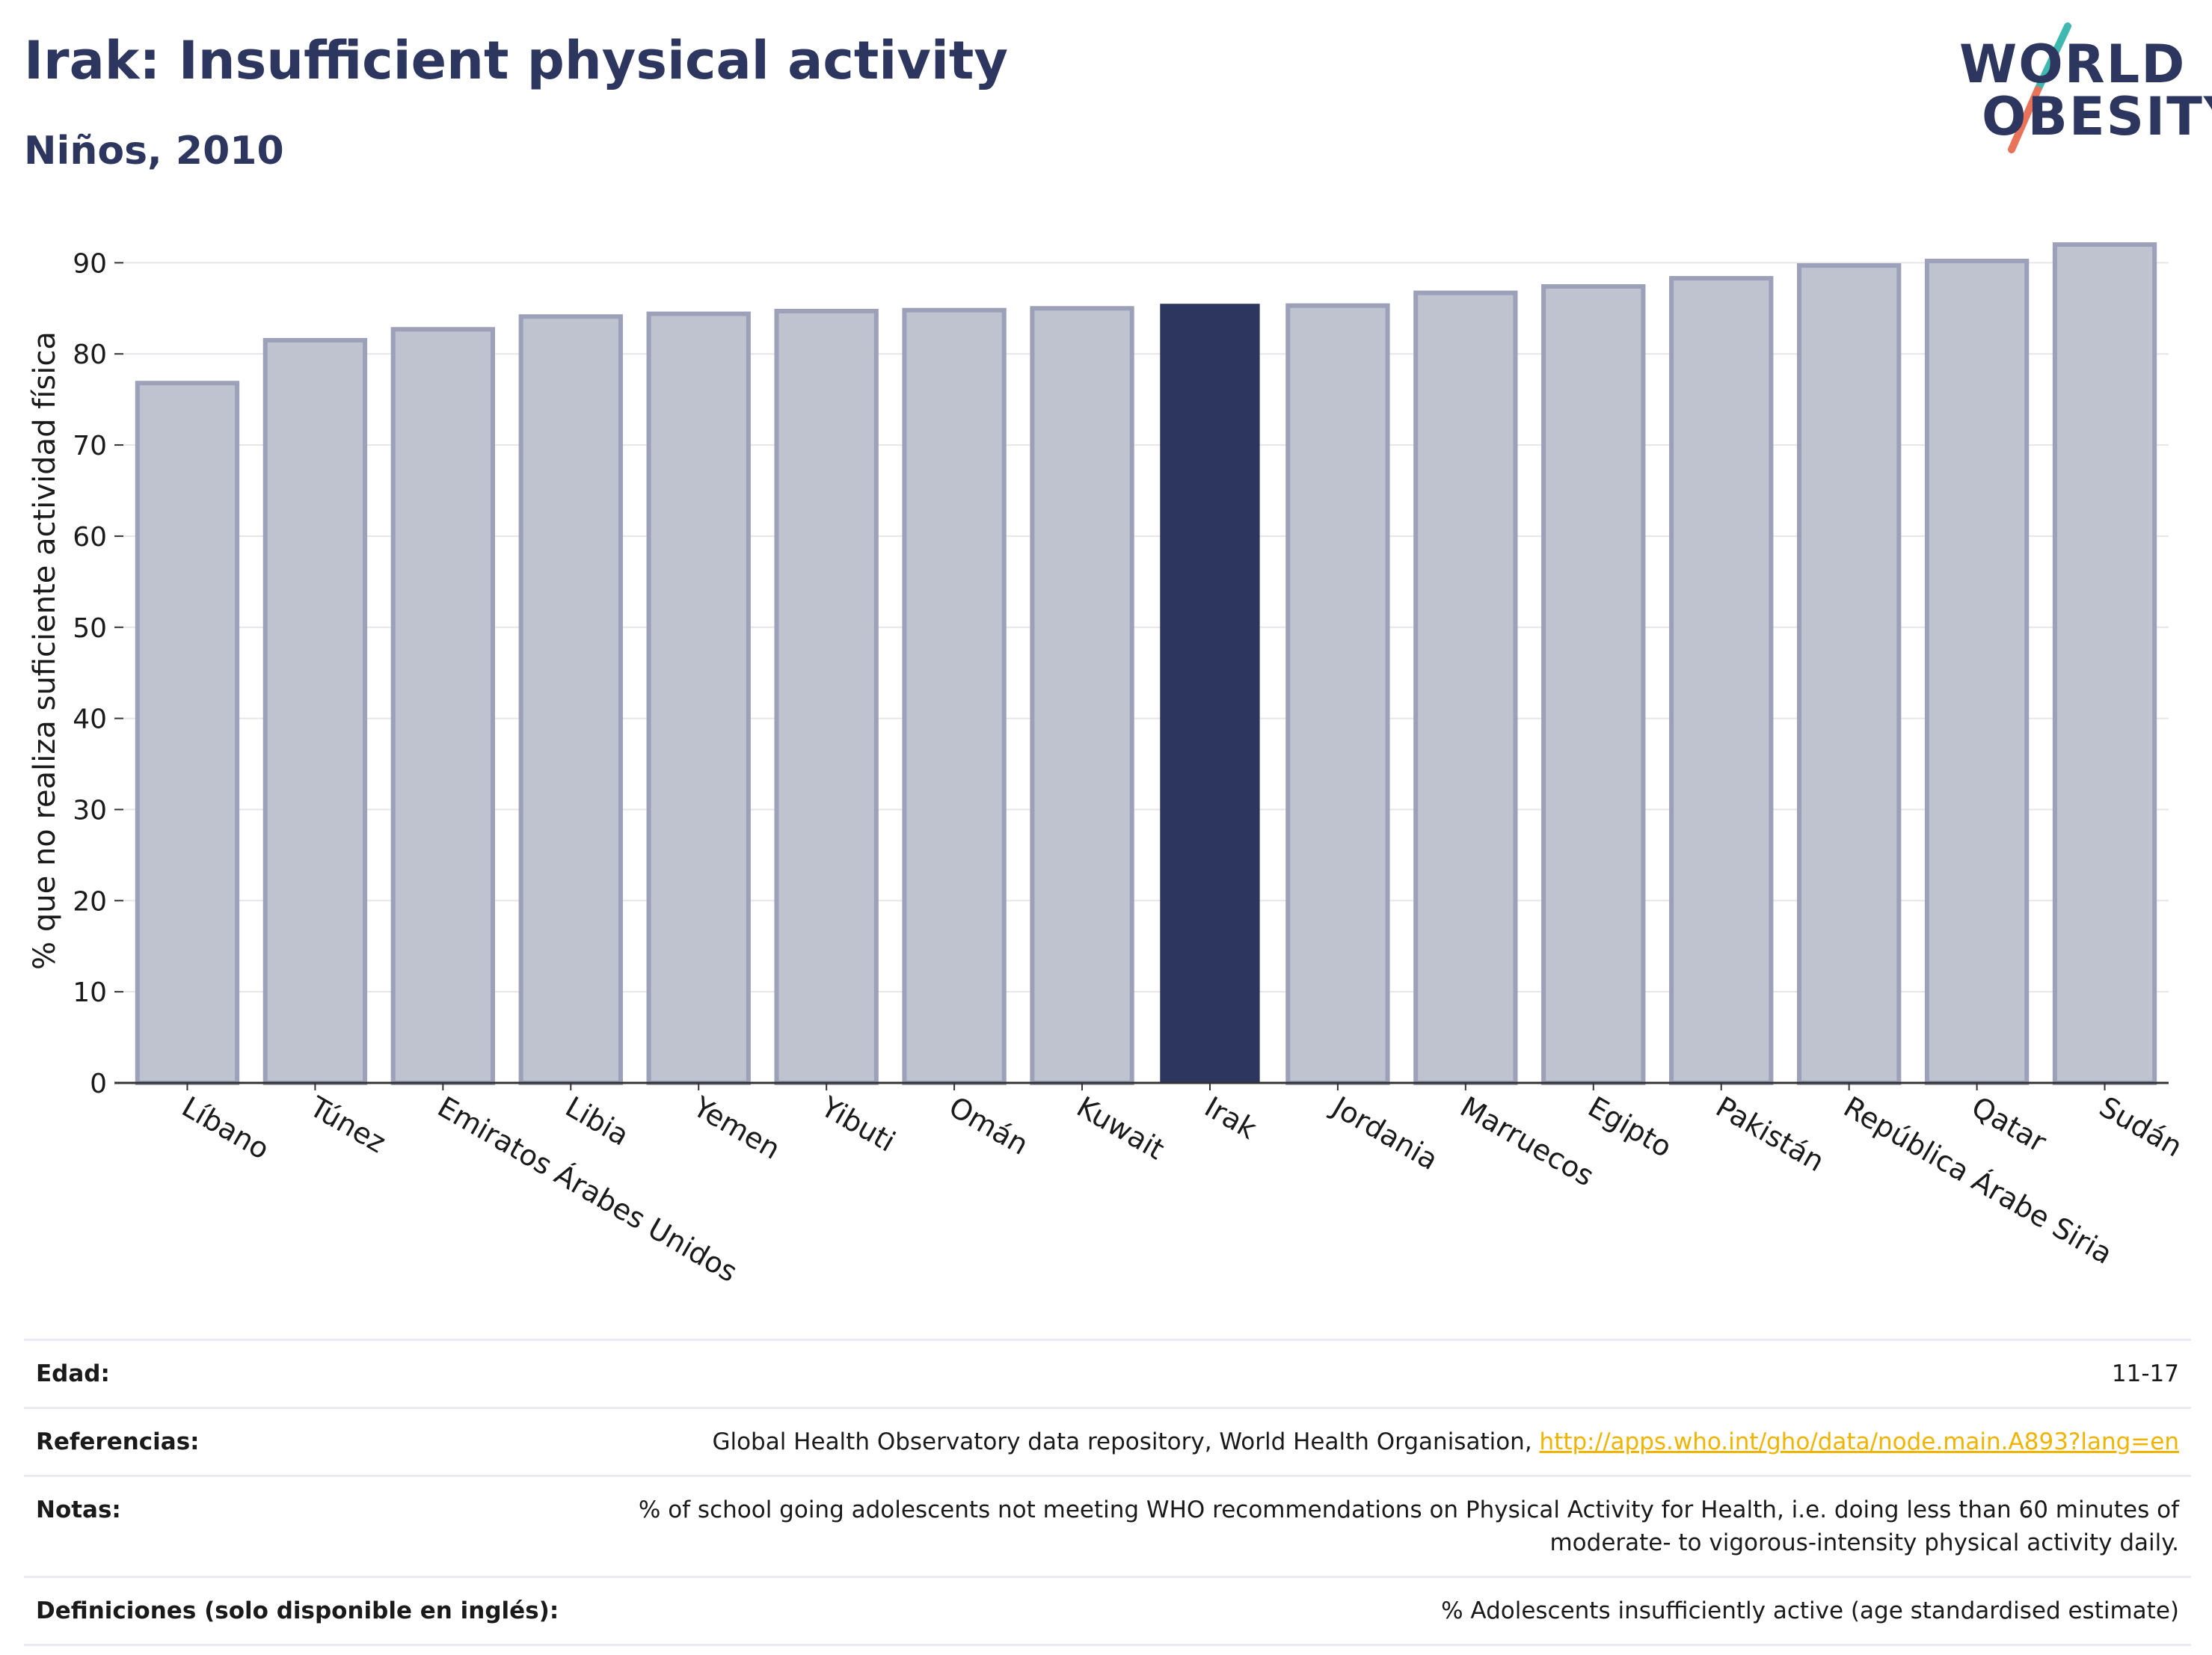 This screenshot has height=1655, width=2212. What do you see at coordinates (2145, 1373) in the screenshot?
I see `meta-age-value: 11-17` at bounding box center [2145, 1373].